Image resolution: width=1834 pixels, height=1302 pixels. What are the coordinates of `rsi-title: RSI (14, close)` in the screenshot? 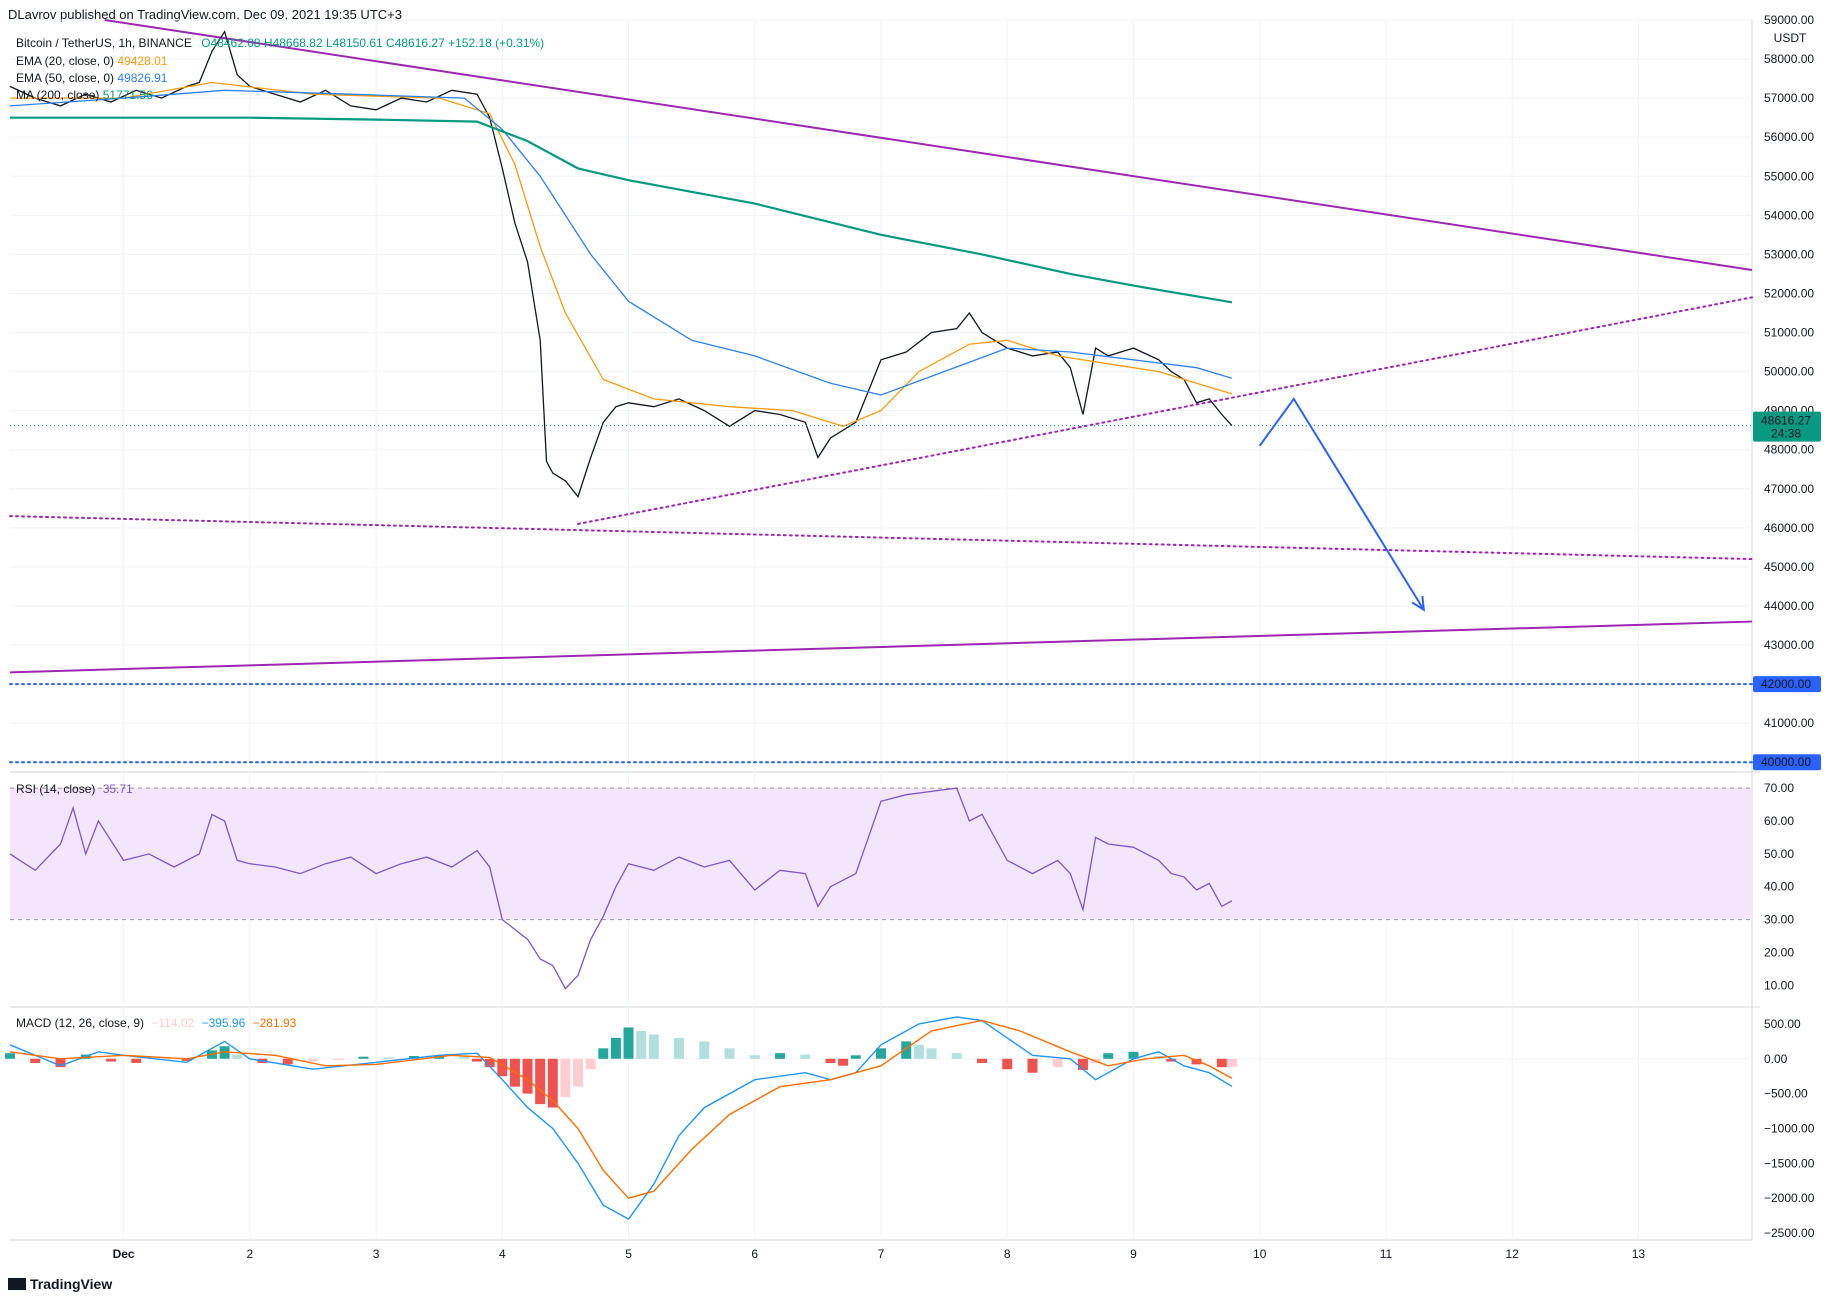 It's located at (56, 789).